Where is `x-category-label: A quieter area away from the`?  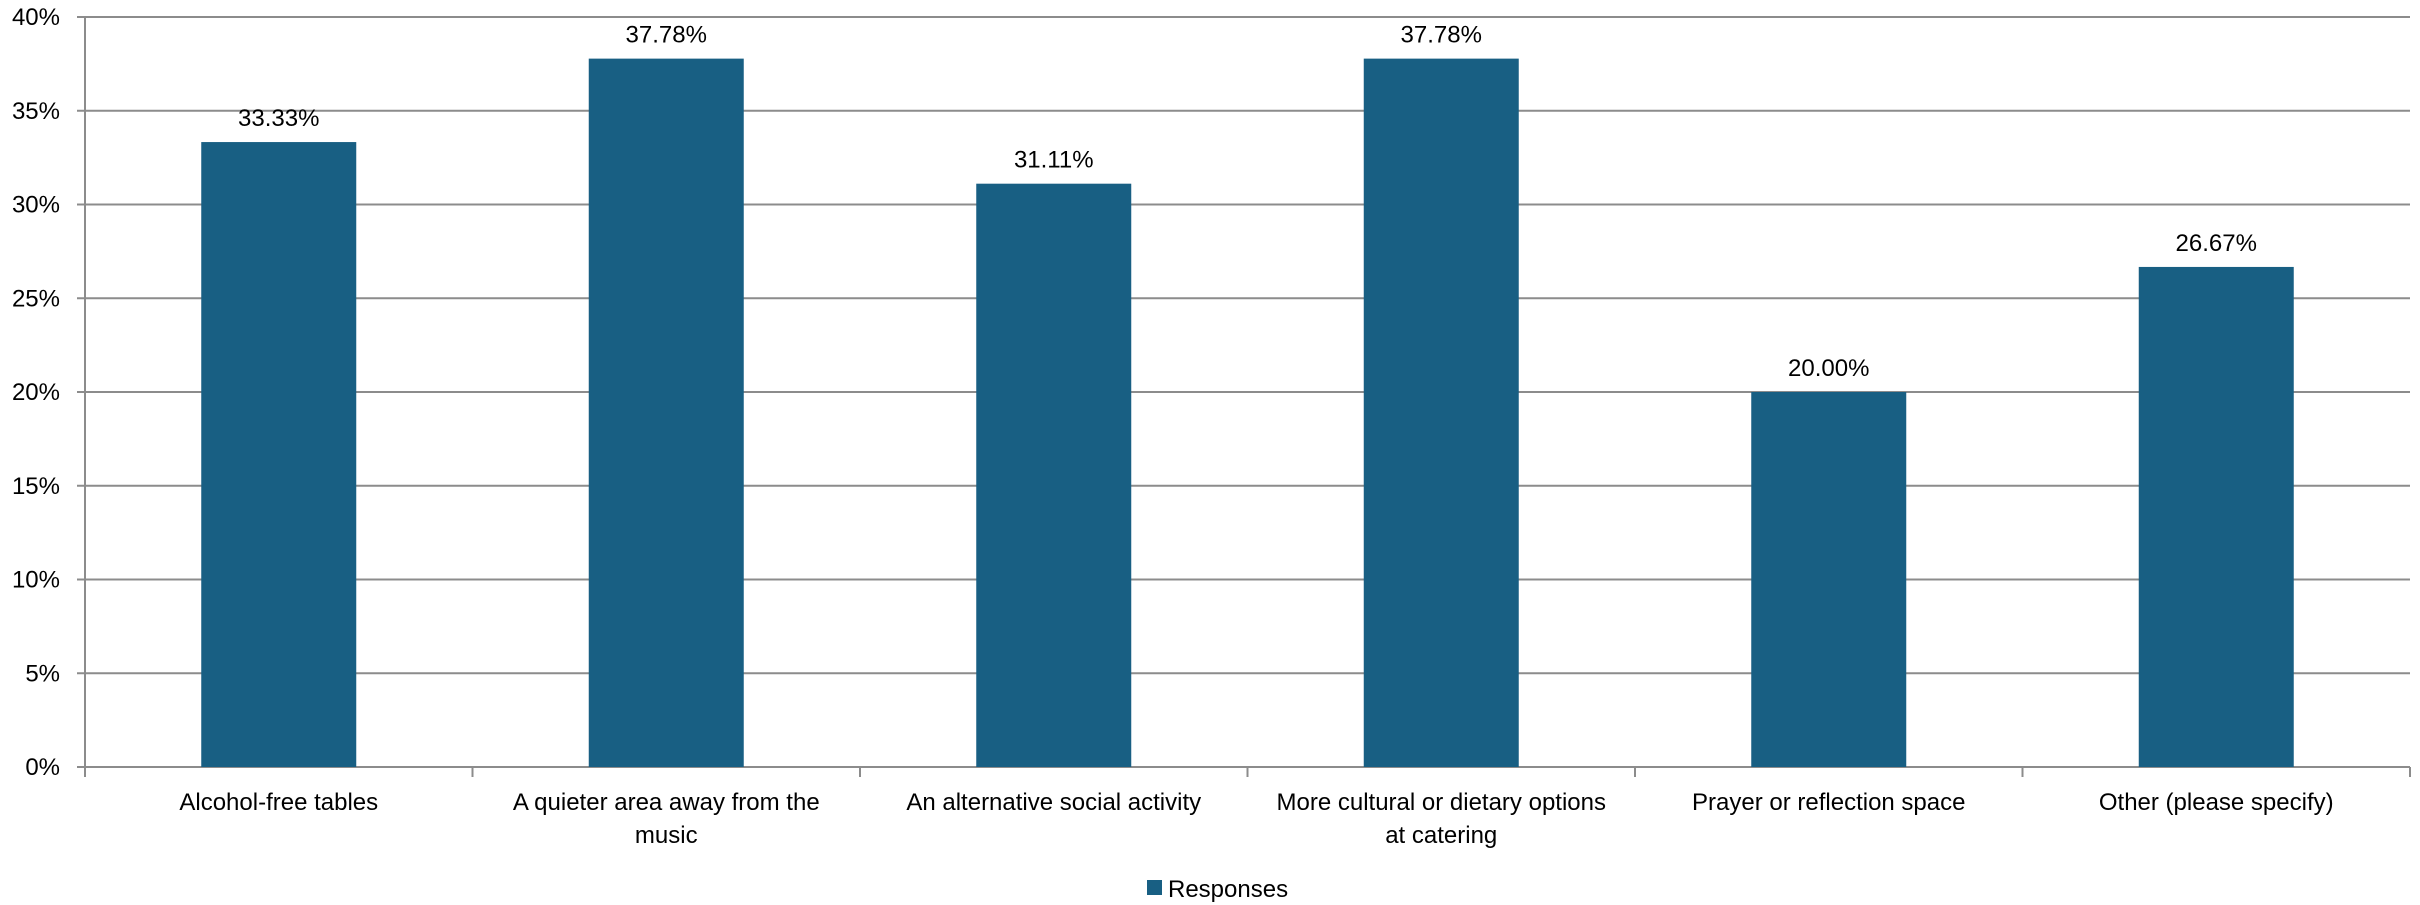 x-category-label: A quieter area away from the is located at coordinates (666, 802).